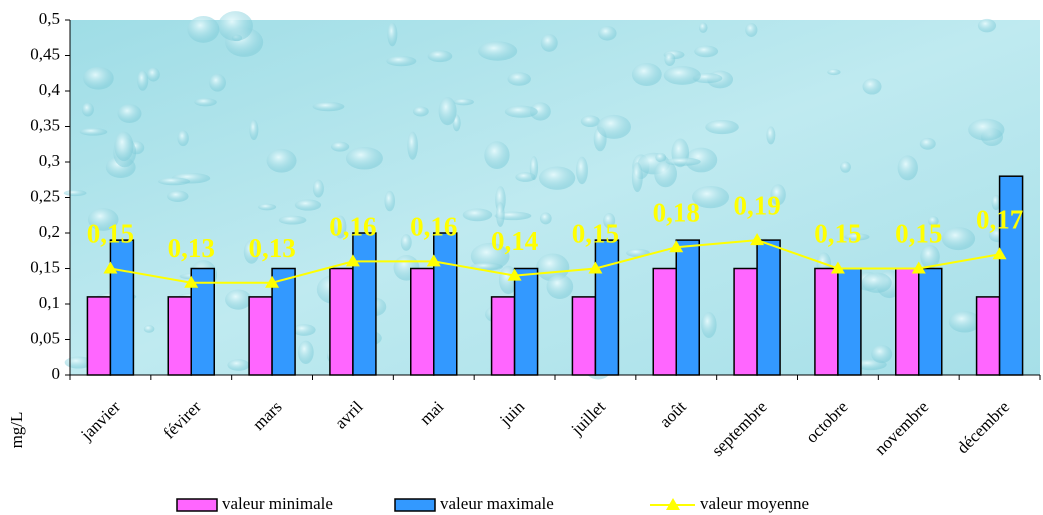 The width and height of the screenshot is (1043, 515). I want to click on x-tick-label: novembre, so click(902, 428).